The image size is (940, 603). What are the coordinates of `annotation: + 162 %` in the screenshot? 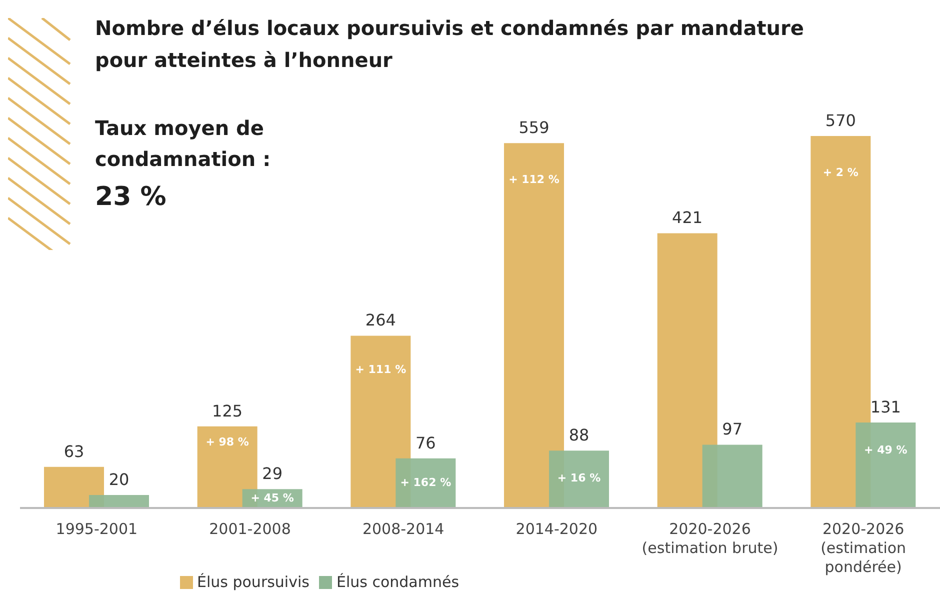 It's located at (426, 483).